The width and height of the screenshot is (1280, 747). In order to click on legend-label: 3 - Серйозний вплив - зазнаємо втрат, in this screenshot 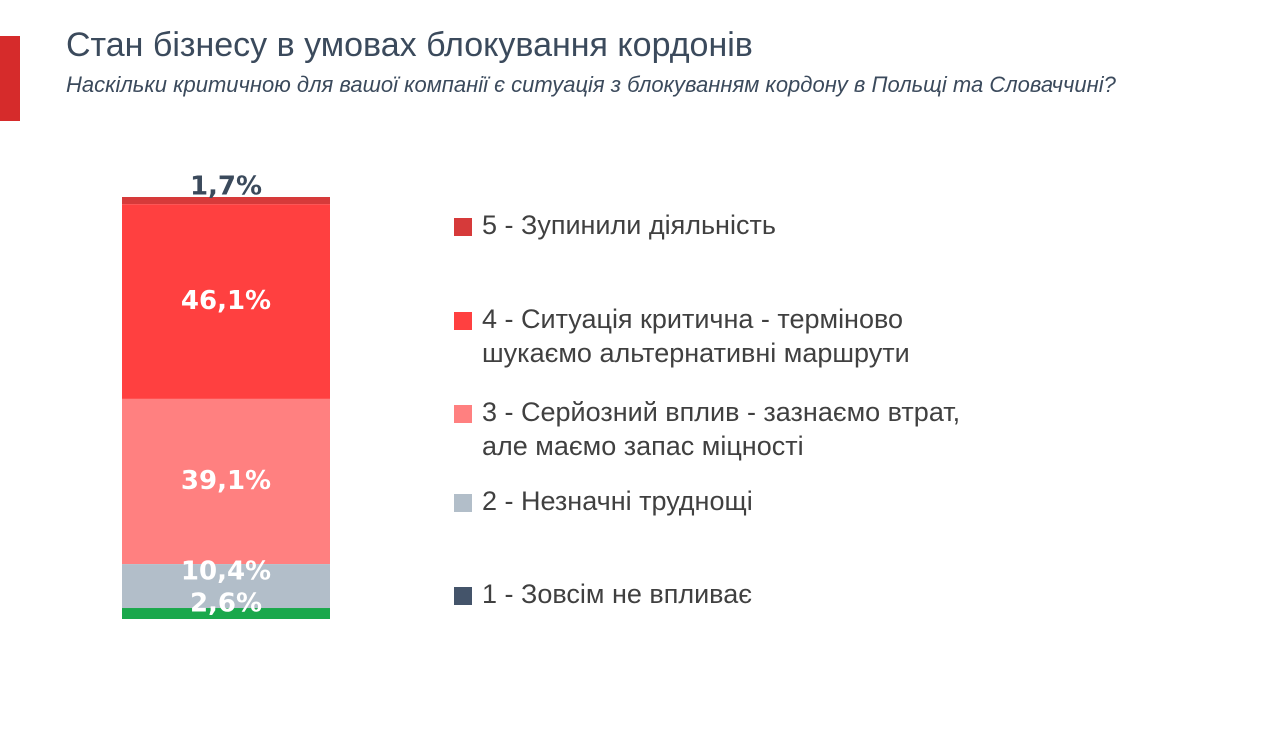, I will do `click(721, 412)`.